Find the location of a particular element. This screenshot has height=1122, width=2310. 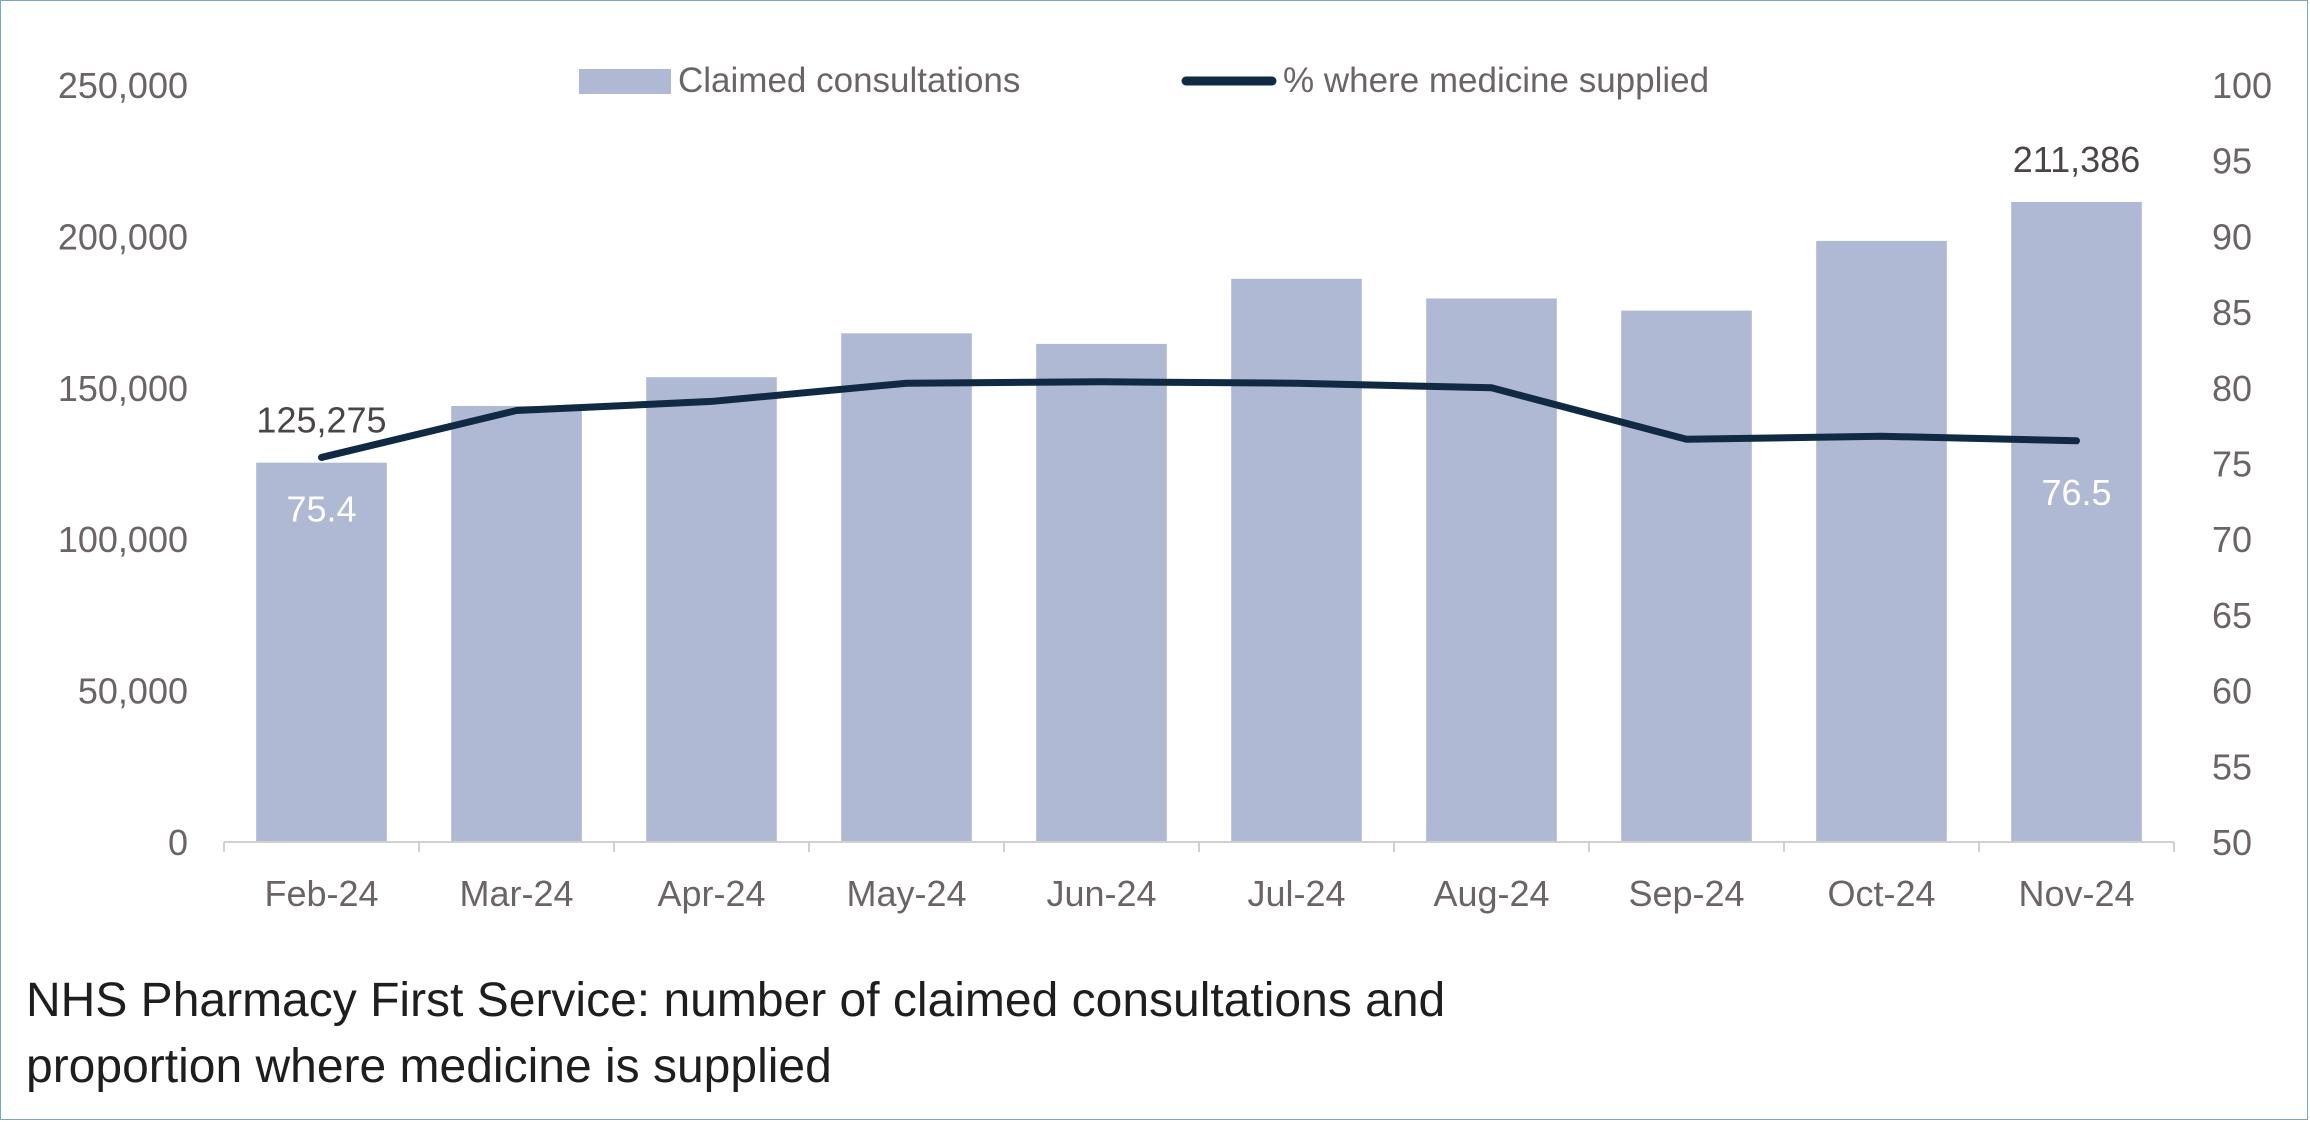

left-y-tick-label: 150,000 is located at coordinates (123, 388).